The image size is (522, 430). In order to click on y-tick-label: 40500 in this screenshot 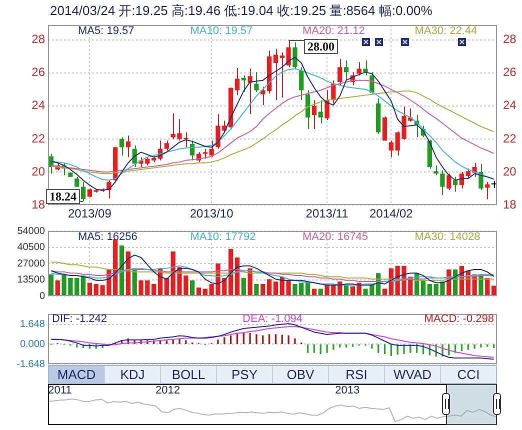, I will do `click(31, 247)`.